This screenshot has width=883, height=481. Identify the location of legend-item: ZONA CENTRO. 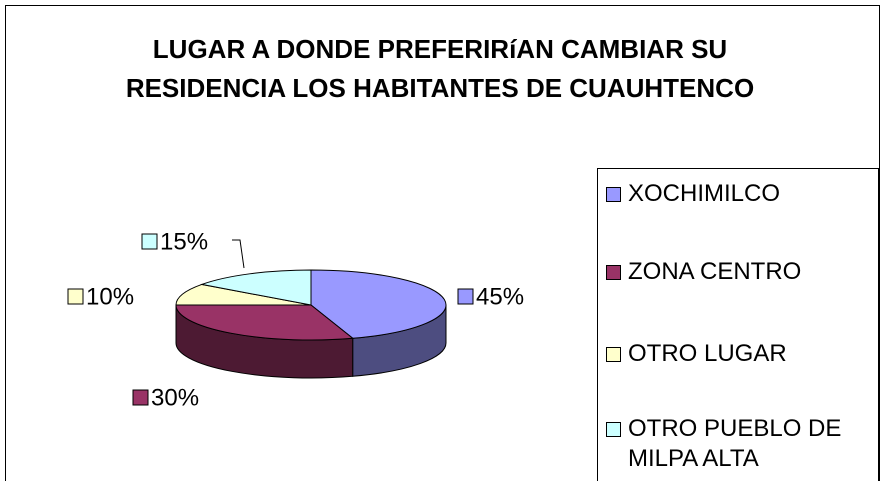
(744, 272).